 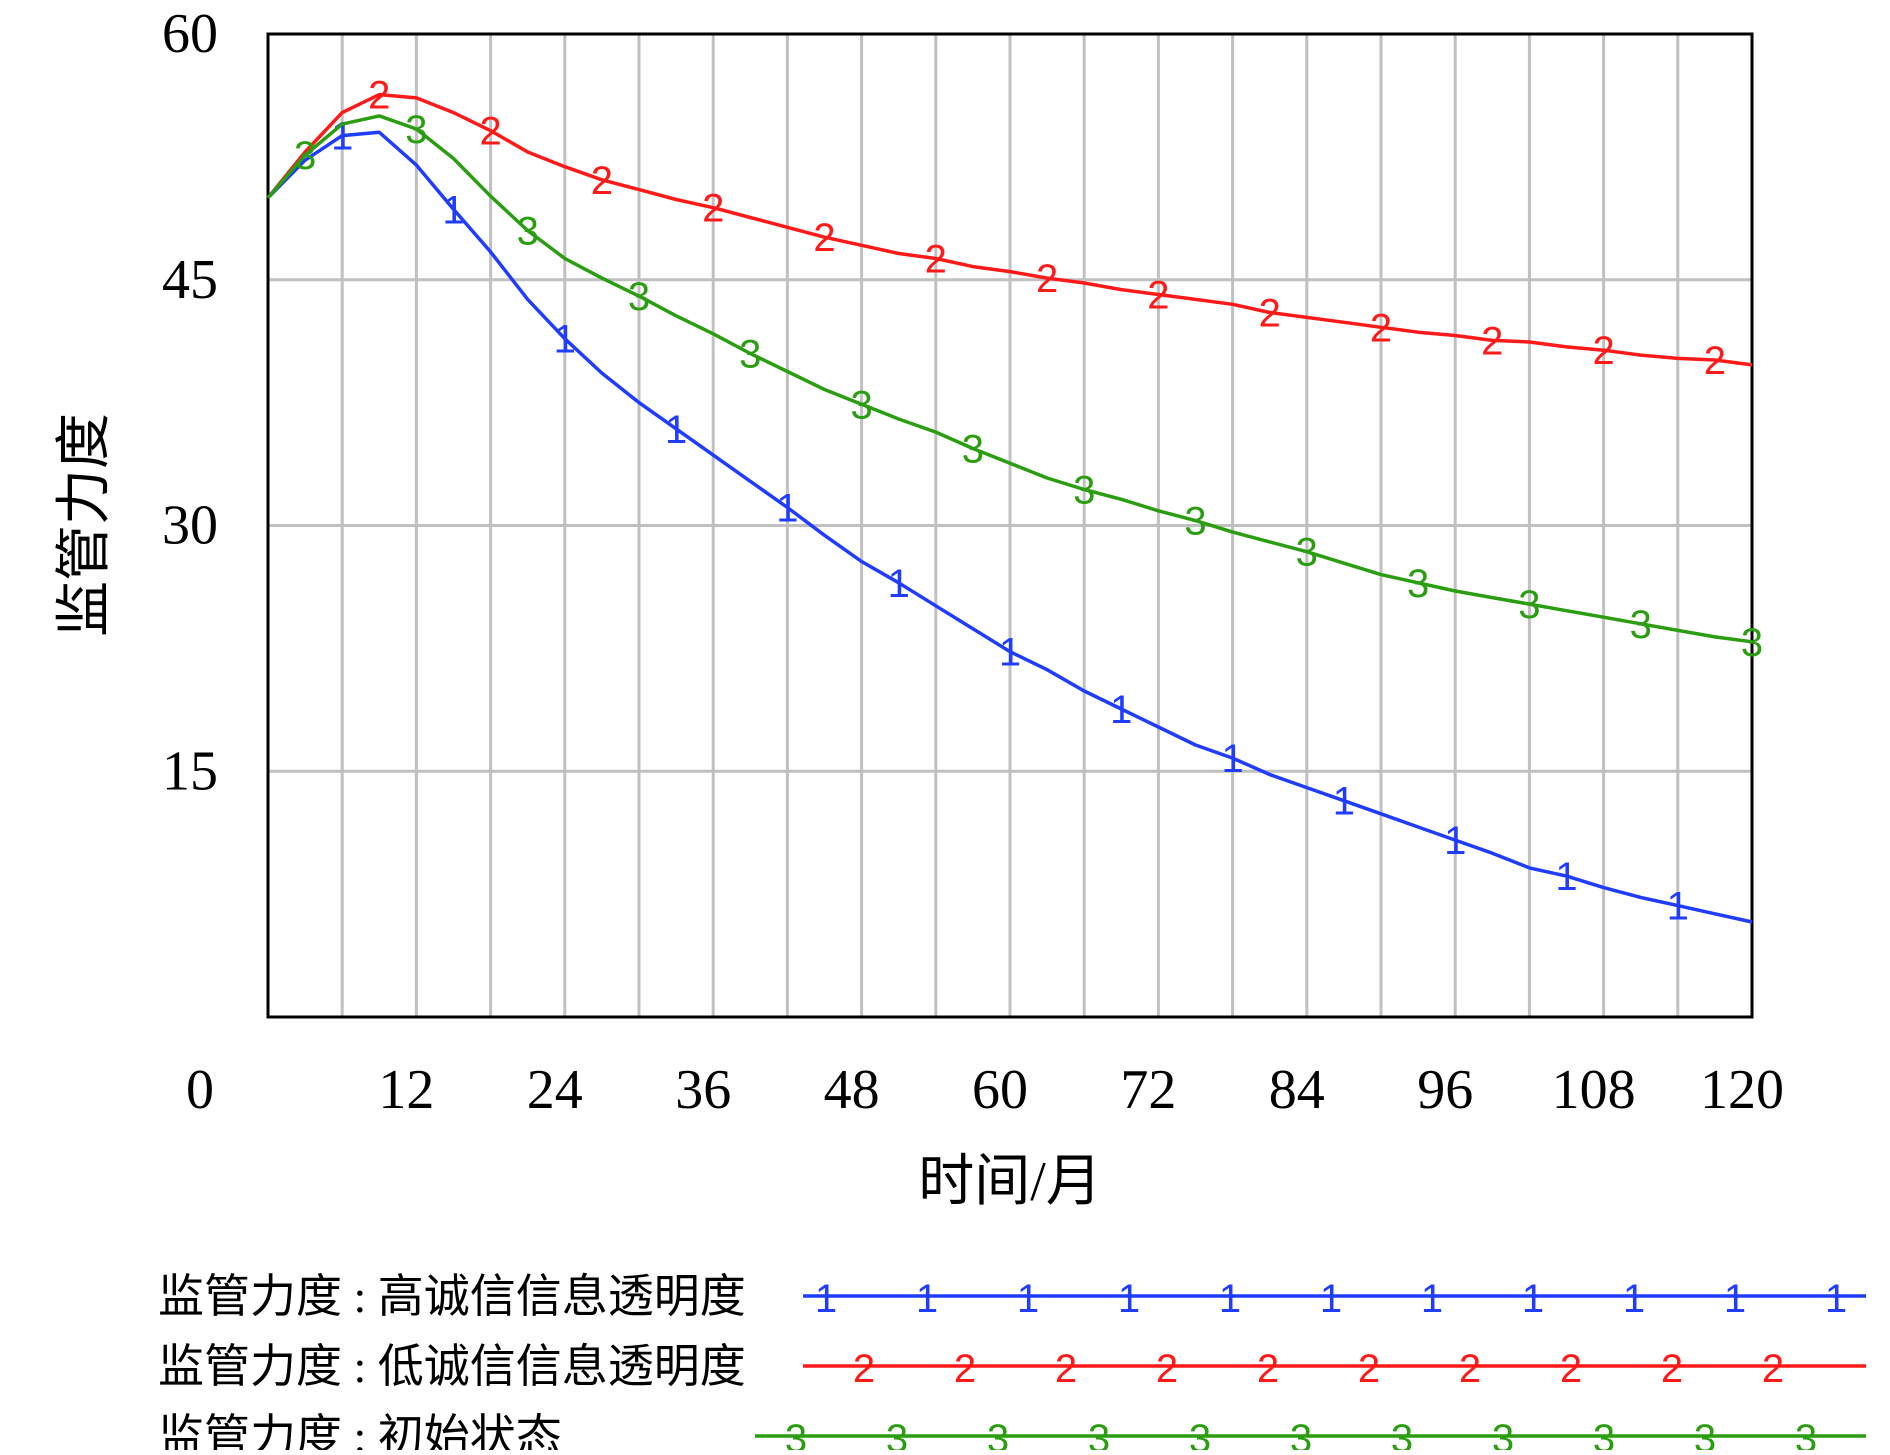 What do you see at coordinates (1297, 1090) in the screenshot?
I see `x-tick-label: 84` at bounding box center [1297, 1090].